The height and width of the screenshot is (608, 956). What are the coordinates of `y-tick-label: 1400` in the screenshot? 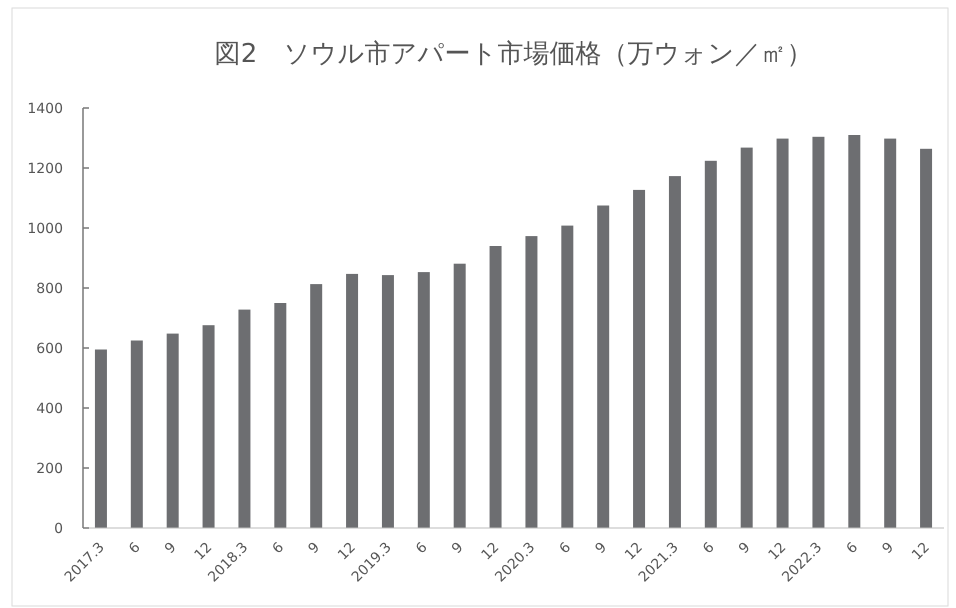 It's located at (45, 109).